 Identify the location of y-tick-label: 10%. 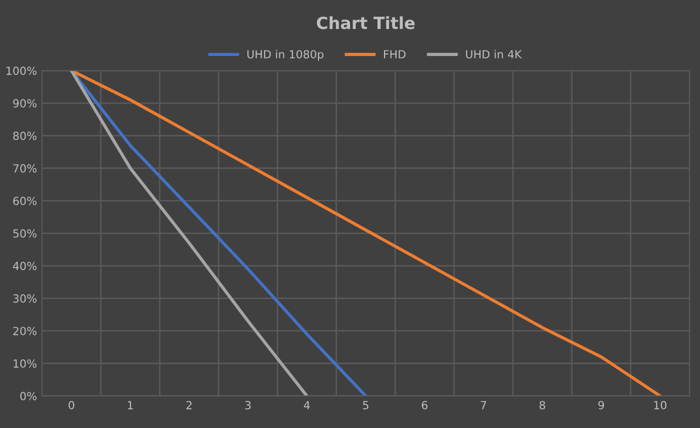
(25, 363).